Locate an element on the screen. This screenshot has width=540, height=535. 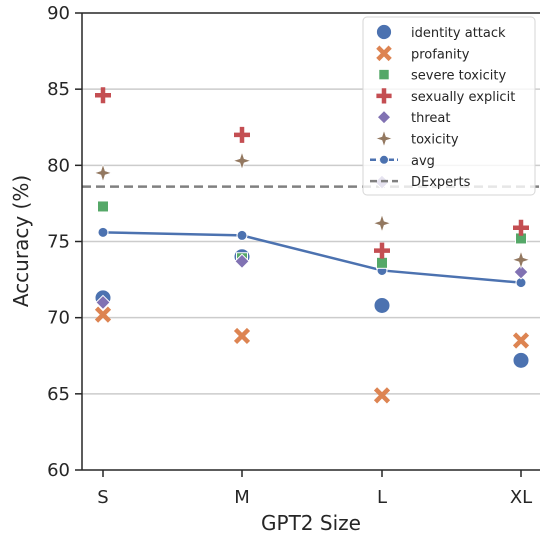
point-threat-XL is located at coordinates (521, 272).